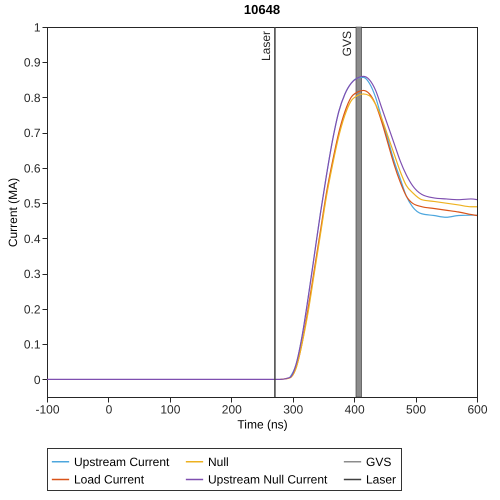 Image resolution: width=500 pixels, height=500 pixels. Describe the element at coordinates (109, 479) in the screenshot. I see `legend-label: Load Current` at that location.